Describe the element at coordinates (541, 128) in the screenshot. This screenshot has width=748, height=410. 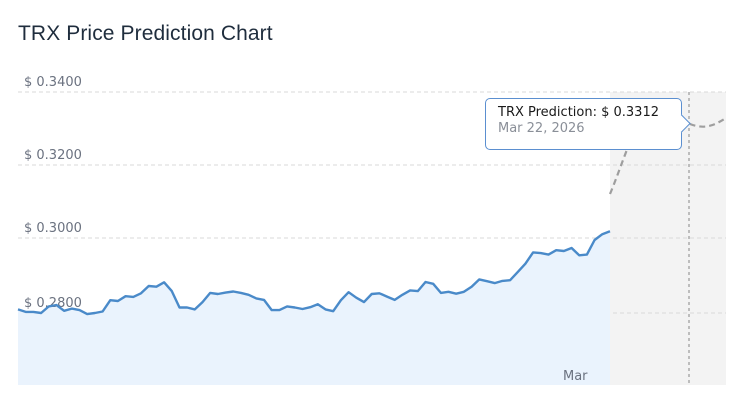
I see `tooltip-date: Mar 22, 2026` at that location.